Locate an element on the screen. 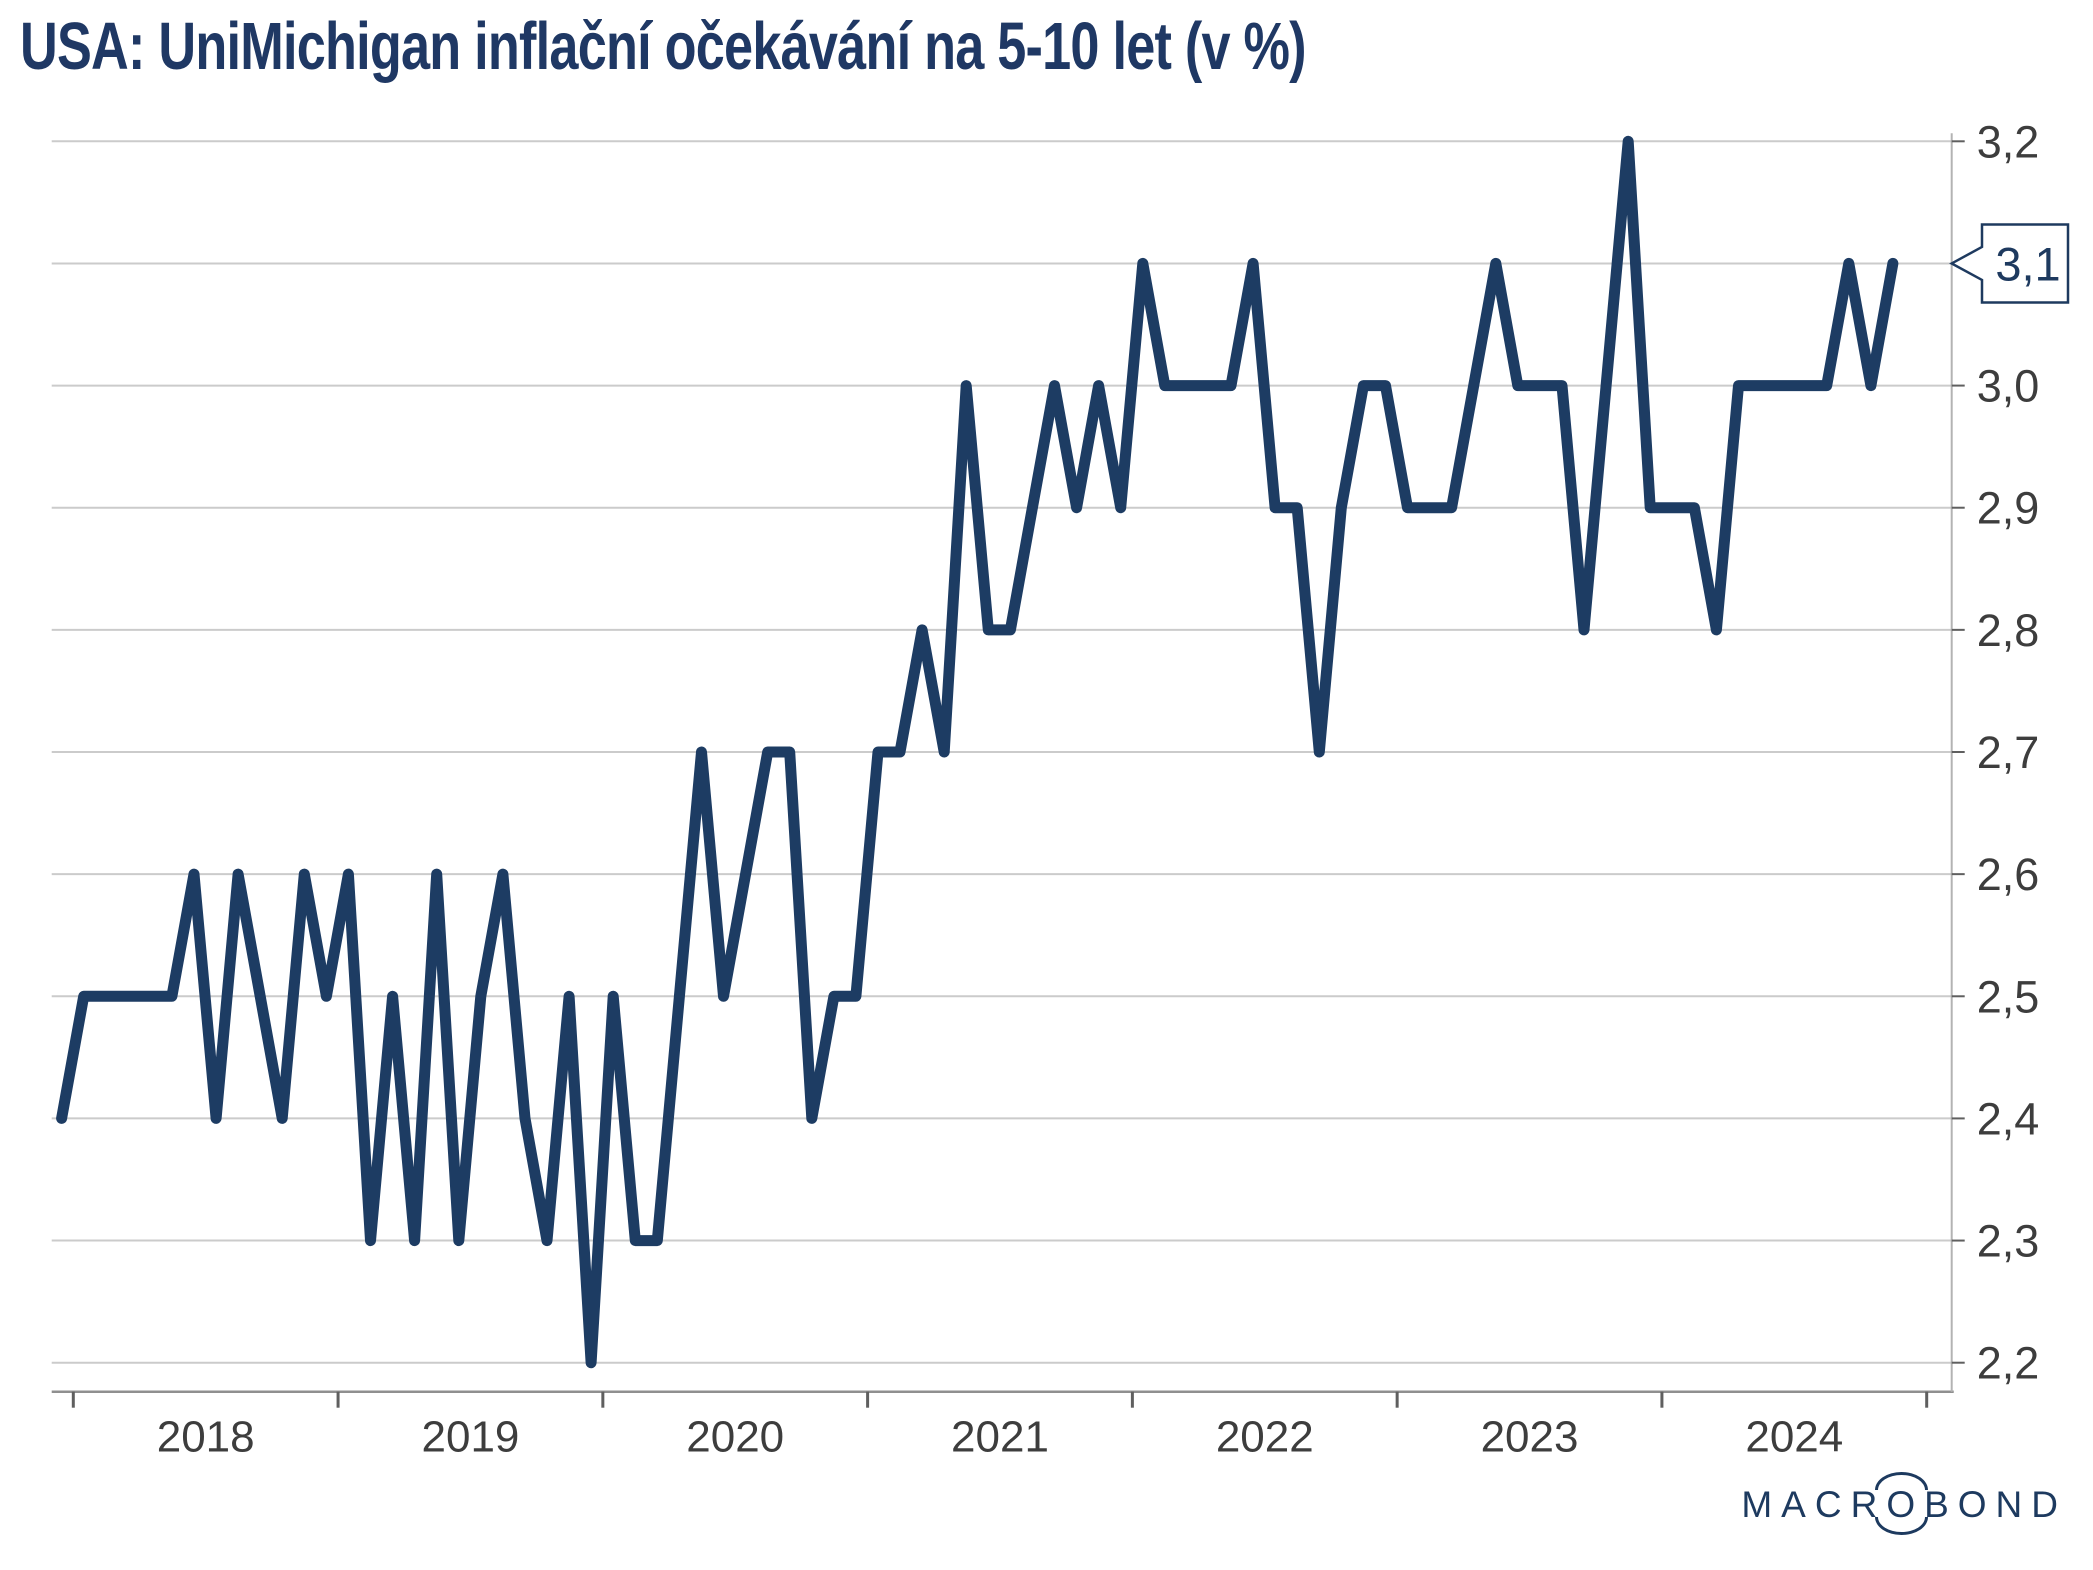  macrobond-logo-text-right: BOND is located at coordinates (1995, 1504).